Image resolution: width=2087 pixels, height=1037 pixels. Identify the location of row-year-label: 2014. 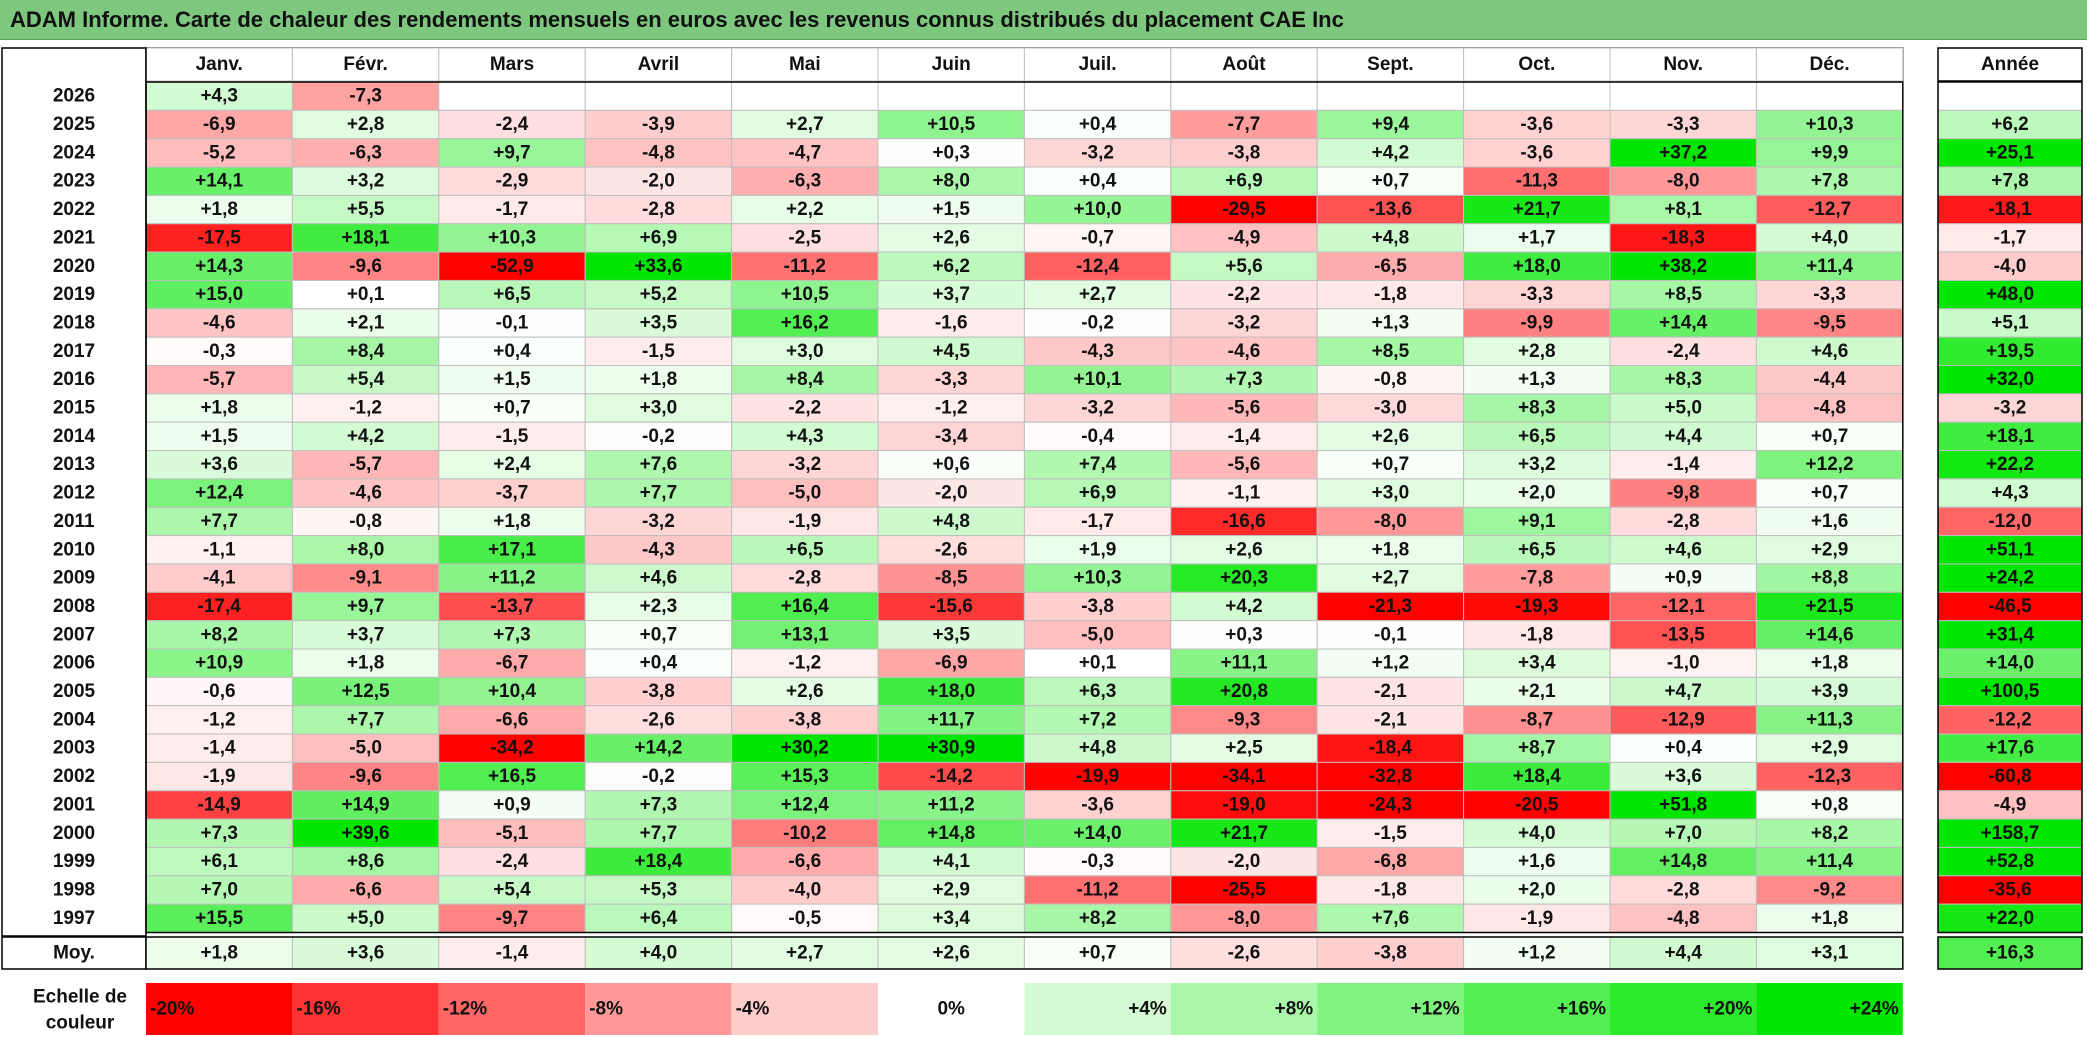
(74, 436).